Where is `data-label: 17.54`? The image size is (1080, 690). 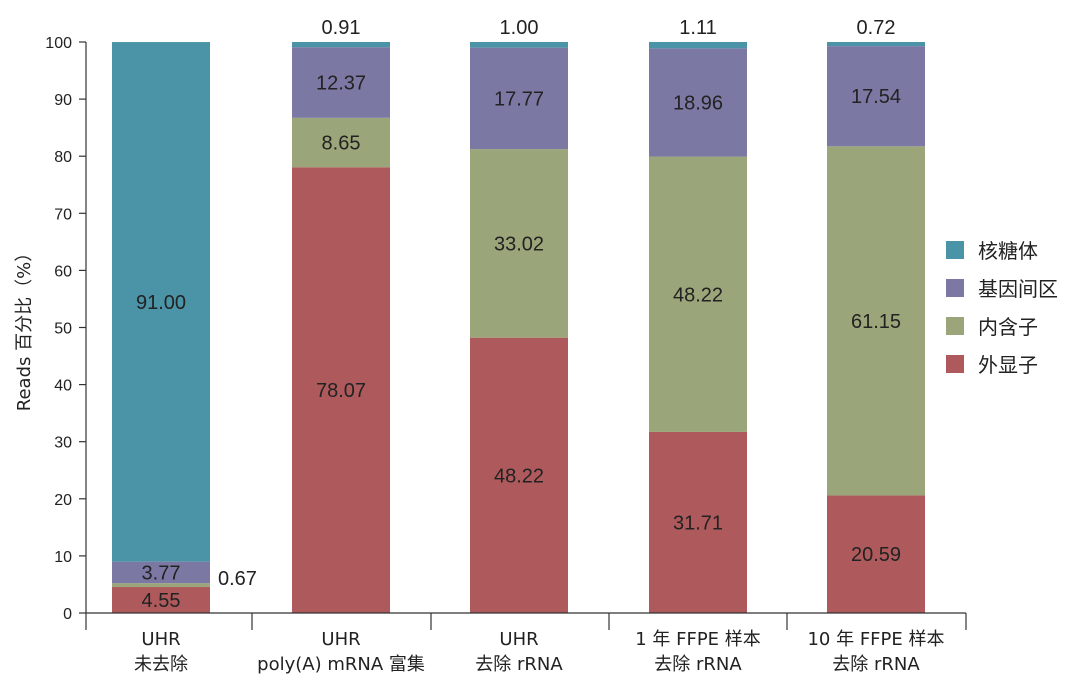
data-label: 17.54 is located at coordinates (876, 97).